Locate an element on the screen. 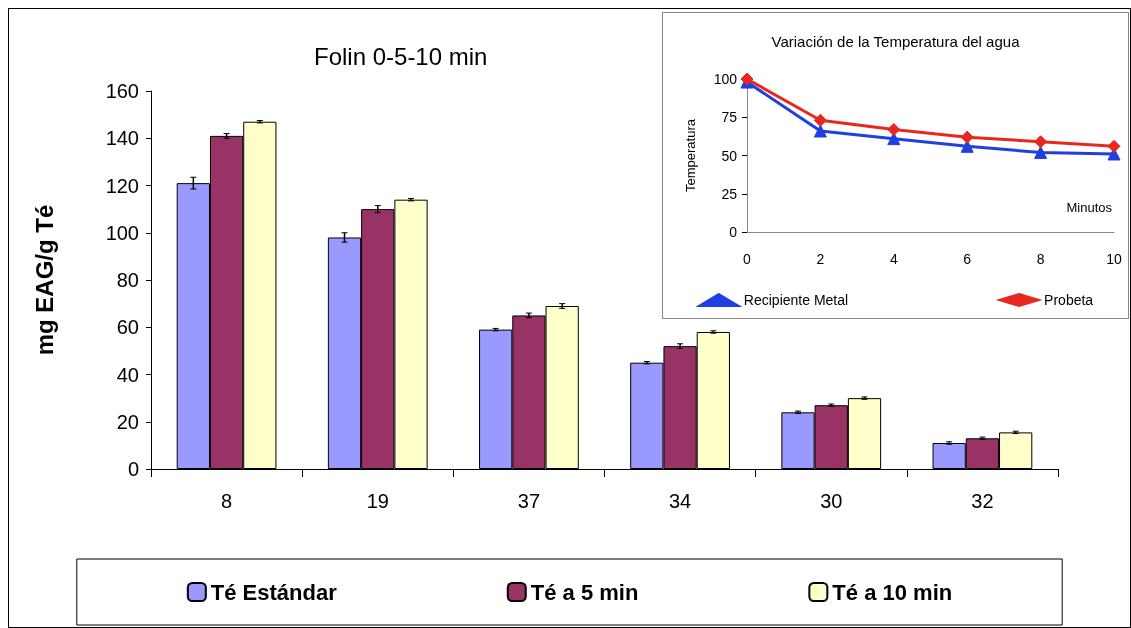  x-tick-label: 0 is located at coordinates (747, 259).